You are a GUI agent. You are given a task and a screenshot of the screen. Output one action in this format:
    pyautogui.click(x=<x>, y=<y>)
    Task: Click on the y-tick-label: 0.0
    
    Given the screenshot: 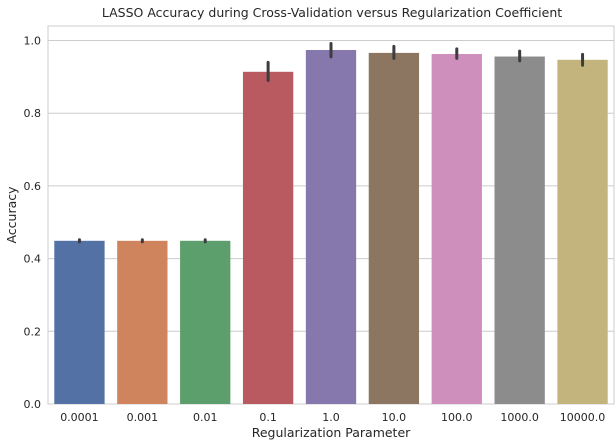 What is the action you would take?
    pyautogui.click(x=33, y=404)
    